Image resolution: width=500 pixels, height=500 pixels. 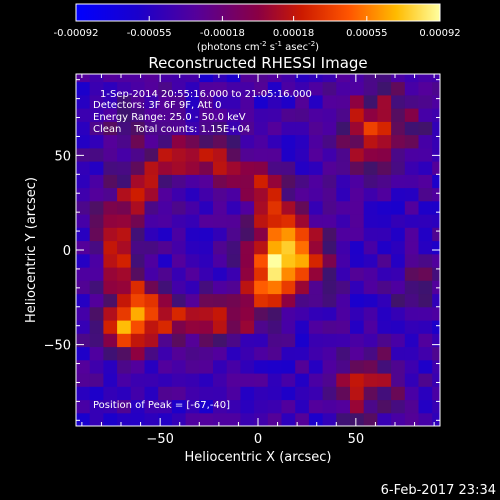 I want to click on colorbar-tick-label: 0.00092, so click(x=439, y=33).